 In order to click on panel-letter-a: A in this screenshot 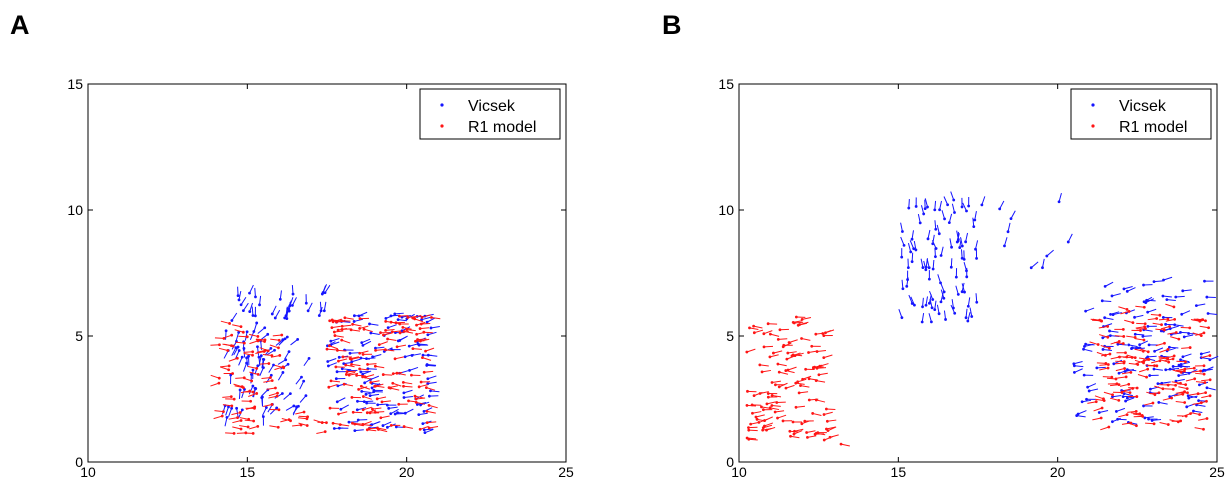, I will do `click(20, 25)`.